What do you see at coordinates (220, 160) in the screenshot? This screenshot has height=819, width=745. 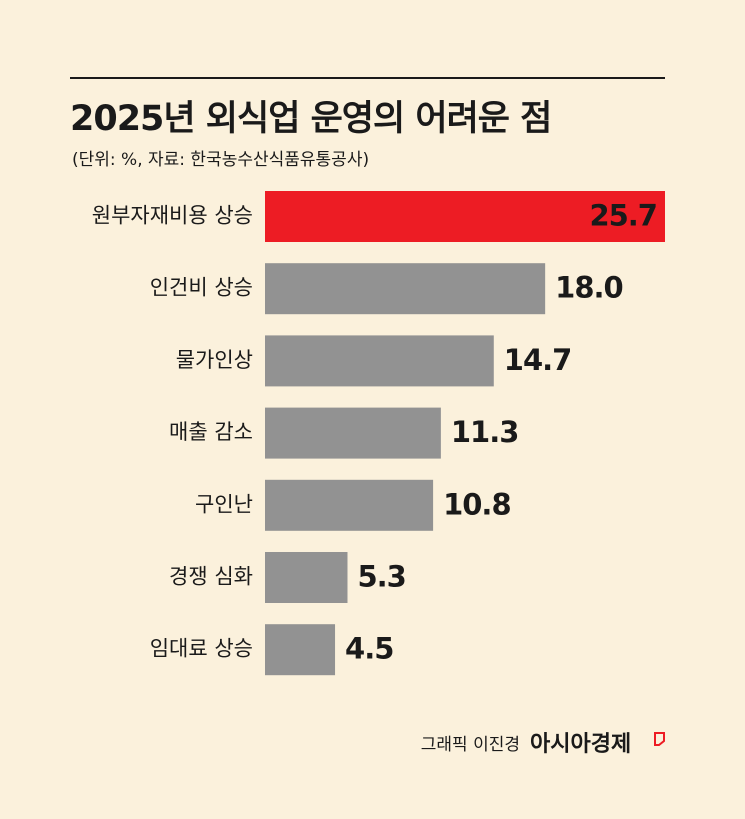 I see `chart-subtitle: (단위: %, 자료: 한국농수산식품유통공사)` at bounding box center [220, 160].